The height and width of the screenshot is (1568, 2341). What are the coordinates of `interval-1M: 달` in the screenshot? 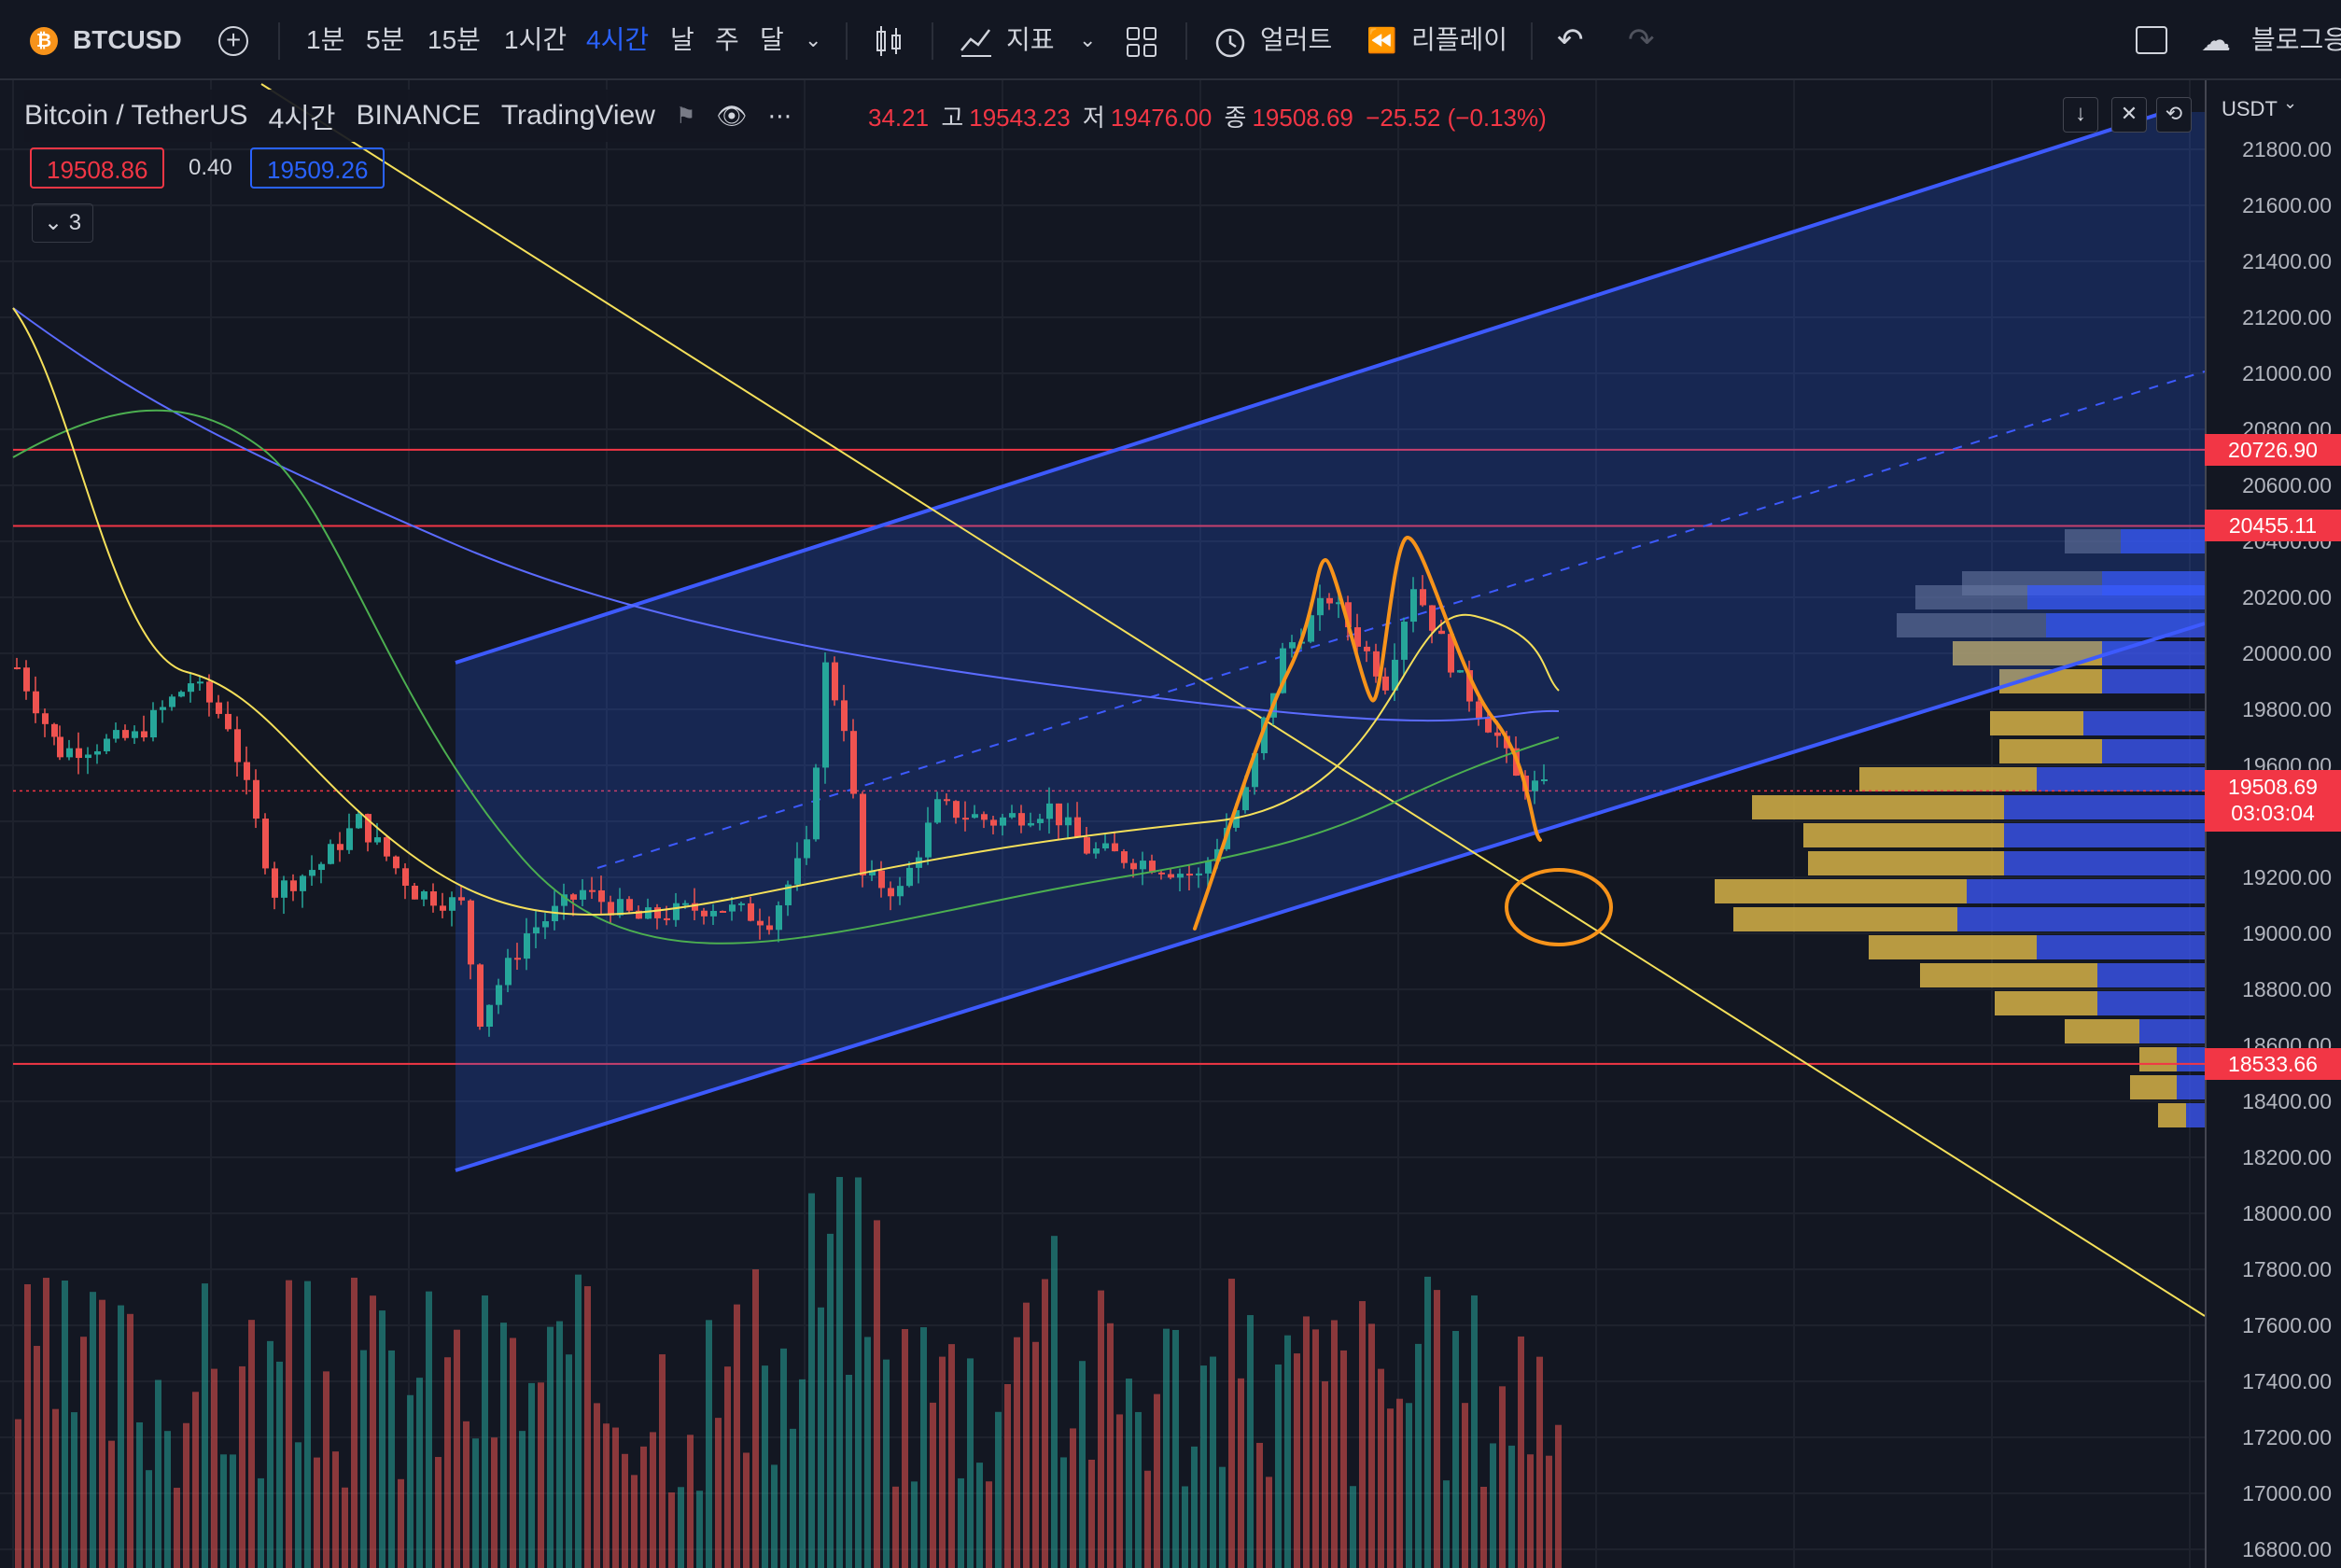 It's located at (772, 39).